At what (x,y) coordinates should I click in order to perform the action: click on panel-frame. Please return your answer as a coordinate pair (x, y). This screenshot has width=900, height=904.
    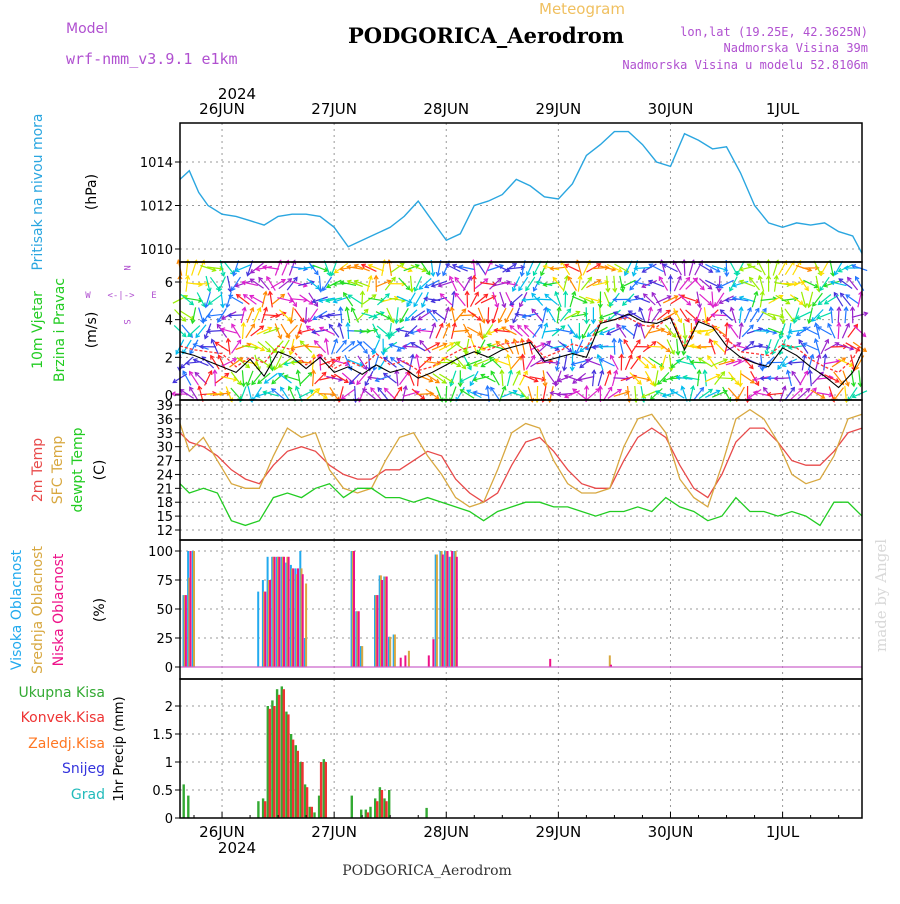
    Looking at the image, I should click on (521, 470).